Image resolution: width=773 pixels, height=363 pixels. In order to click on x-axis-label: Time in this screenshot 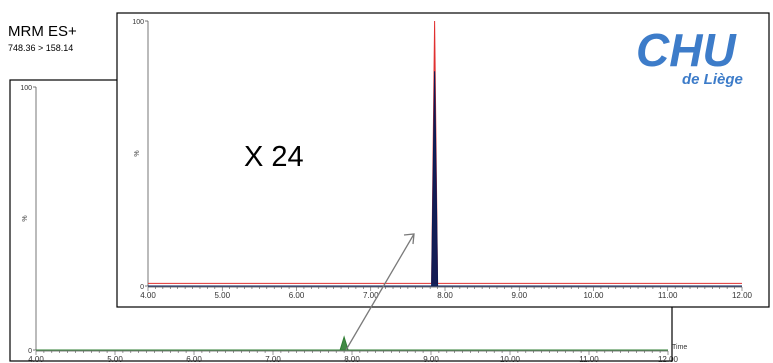, I will do `click(679, 347)`.